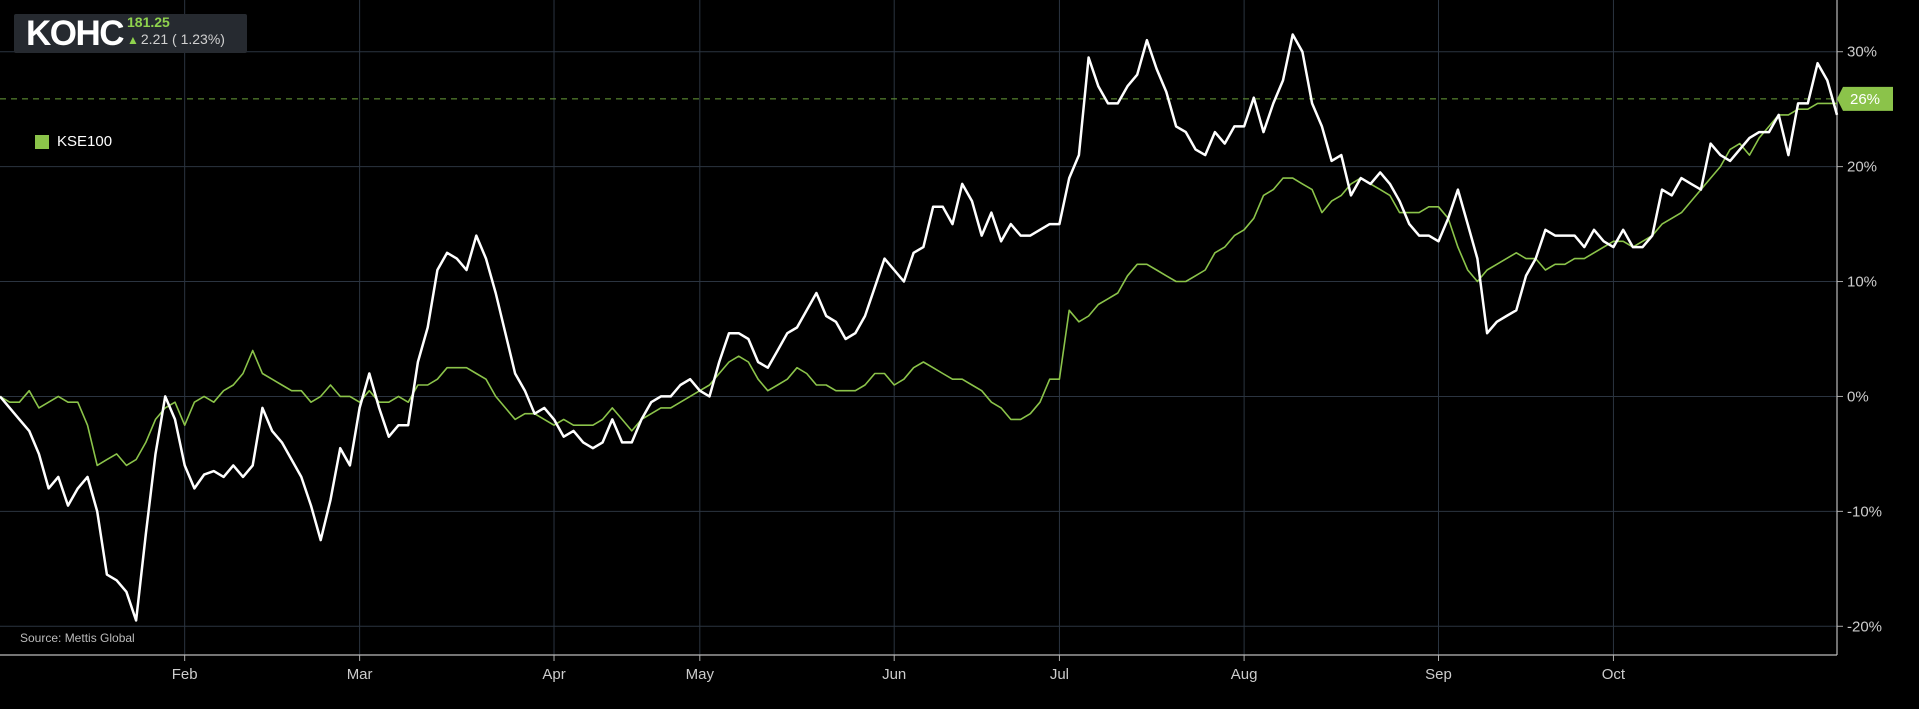  Describe the element at coordinates (1864, 511) in the screenshot. I see `y-tick-label: -10%` at that location.